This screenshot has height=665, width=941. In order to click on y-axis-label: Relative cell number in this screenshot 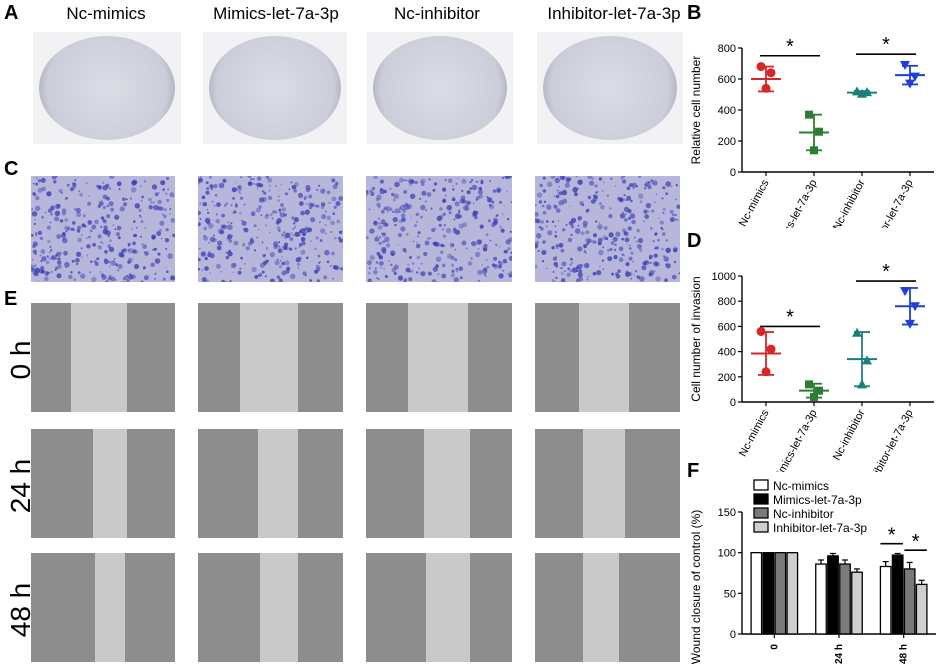, I will do `click(696, 110)`.